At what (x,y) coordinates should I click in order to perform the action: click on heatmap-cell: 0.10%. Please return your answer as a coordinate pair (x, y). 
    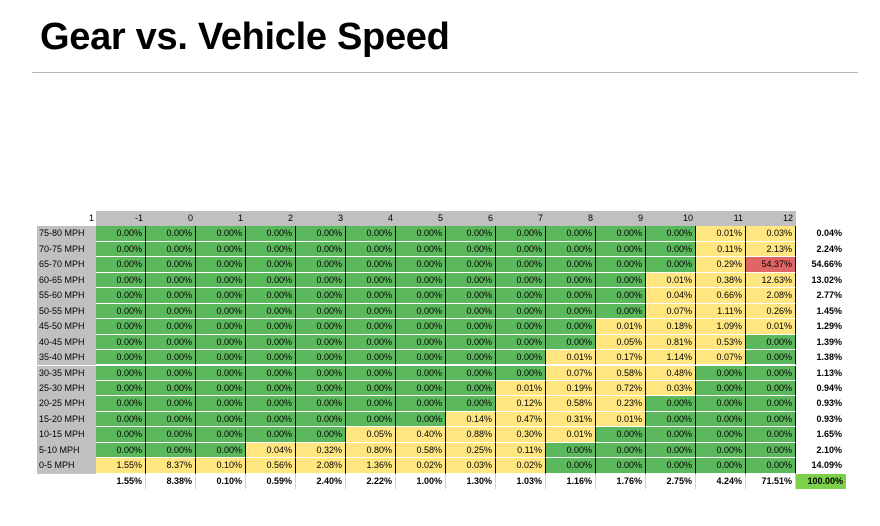
    Looking at the image, I should click on (221, 466).